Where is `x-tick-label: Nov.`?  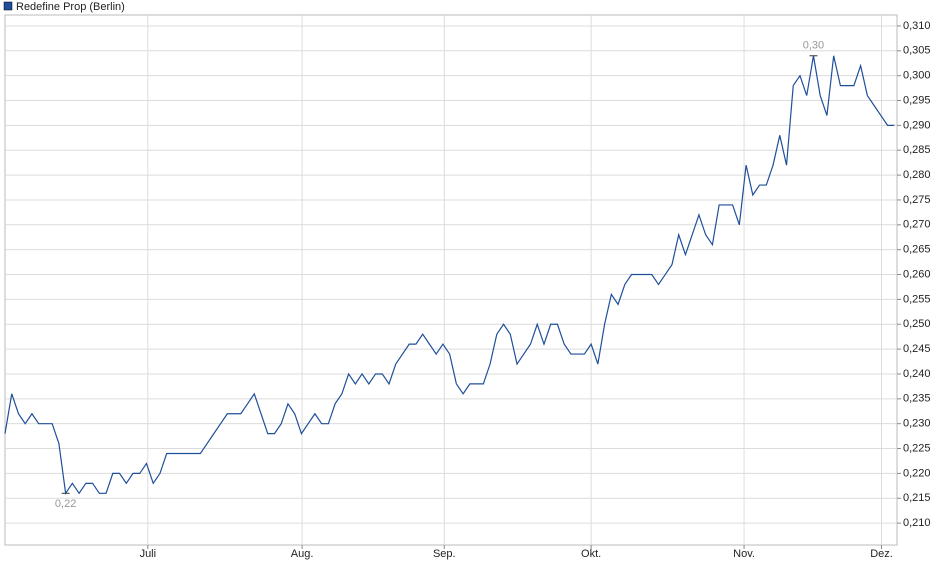
x-tick-label: Nov. is located at coordinates (744, 554).